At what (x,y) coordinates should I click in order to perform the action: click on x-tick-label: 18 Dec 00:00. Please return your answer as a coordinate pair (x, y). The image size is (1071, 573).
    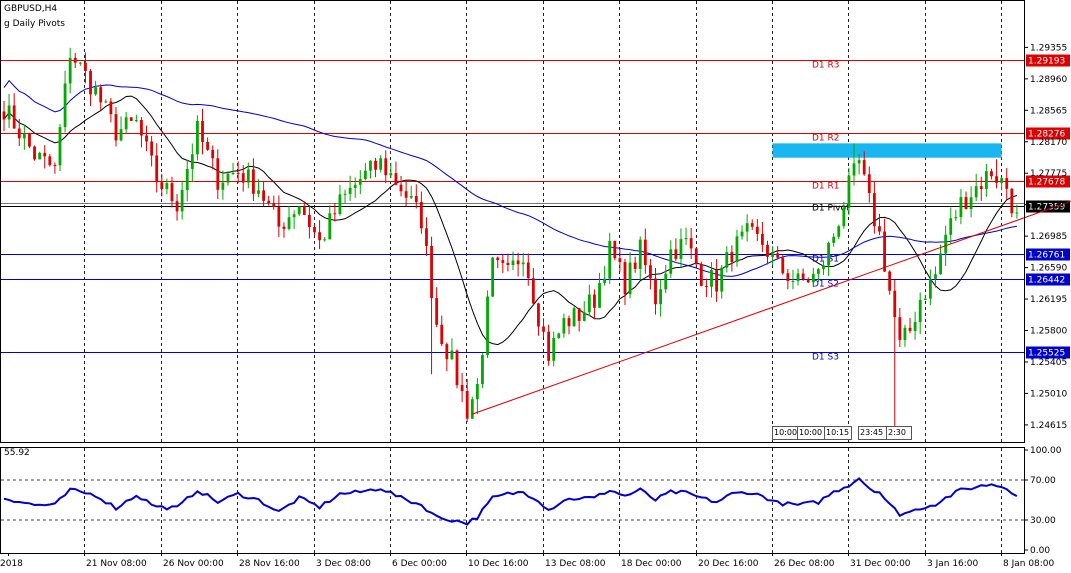
    Looking at the image, I should click on (651, 564).